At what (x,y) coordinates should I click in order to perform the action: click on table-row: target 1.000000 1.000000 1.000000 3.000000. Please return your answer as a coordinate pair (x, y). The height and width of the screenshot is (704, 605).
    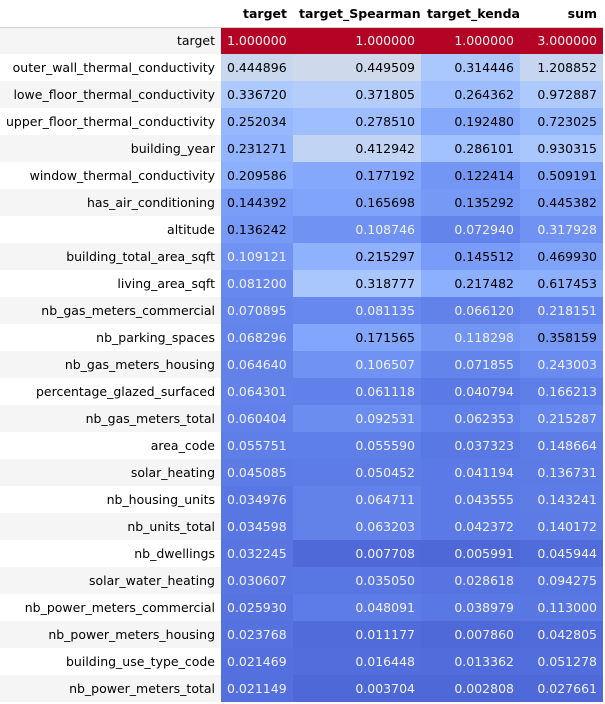
    Looking at the image, I should click on (301, 40).